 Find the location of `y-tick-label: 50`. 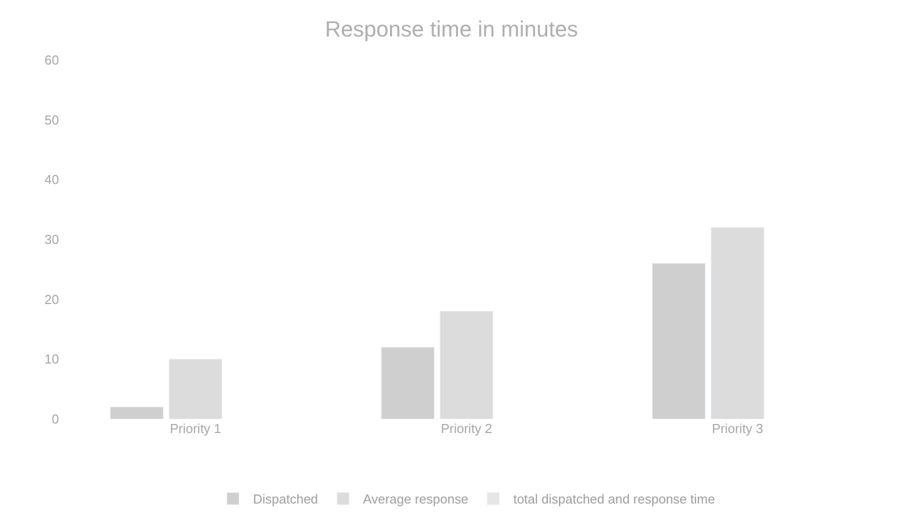

y-tick-label: 50 is located at coordinates (51, 120).